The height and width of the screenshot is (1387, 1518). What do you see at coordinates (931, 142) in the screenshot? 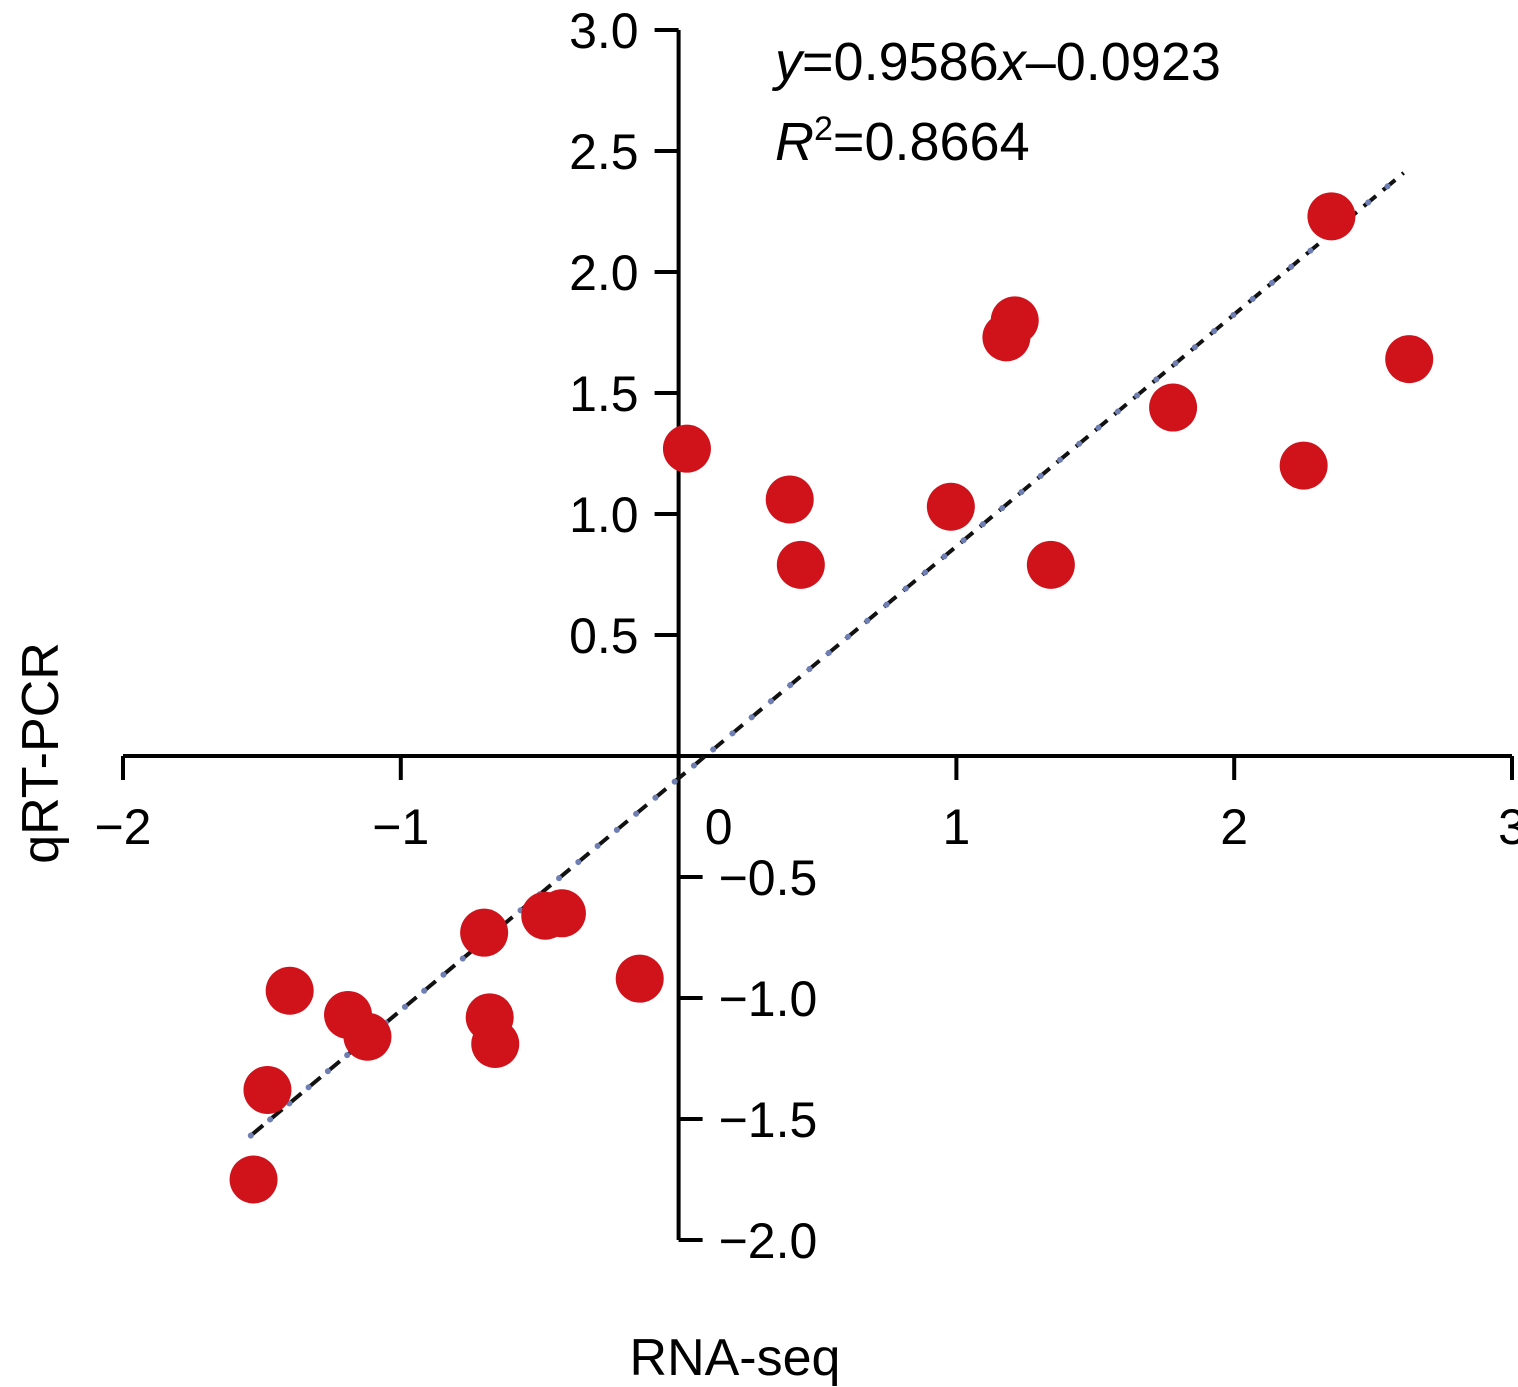
I see `r-squared-value: =0.8664` at bounding box center [931, 142].